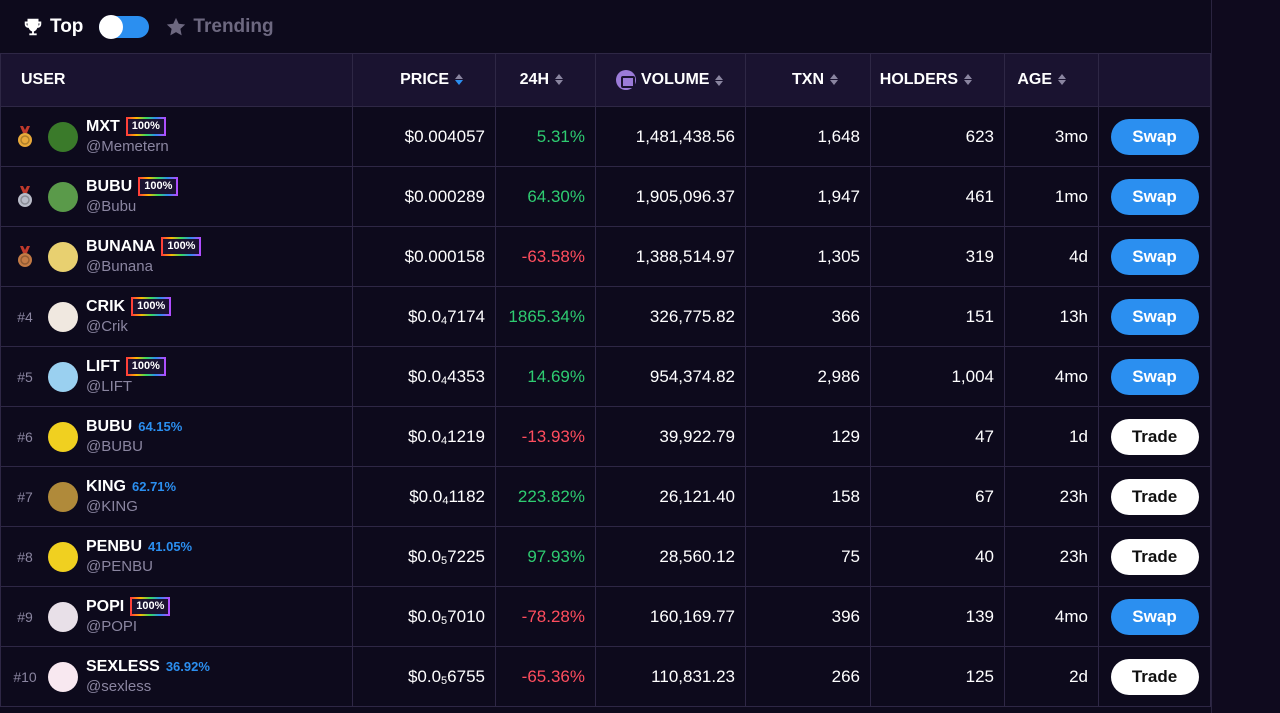 The height and width of the screenshot is (713, 1280). What do you see at coordinates (127, 146) in the screenshot?
I see `token-handle: @Memetern` at bounding box center [127, 146].